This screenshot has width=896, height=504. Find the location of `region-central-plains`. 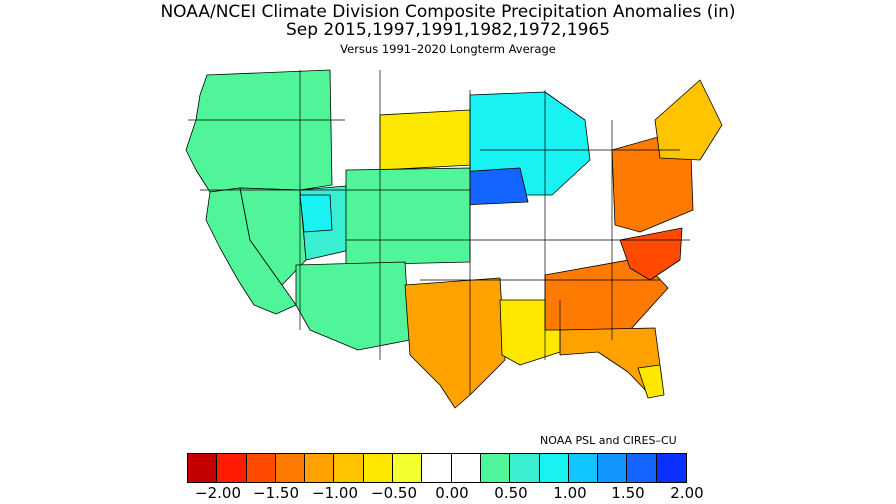

region-central-plains is located at coordinates (408, 216).